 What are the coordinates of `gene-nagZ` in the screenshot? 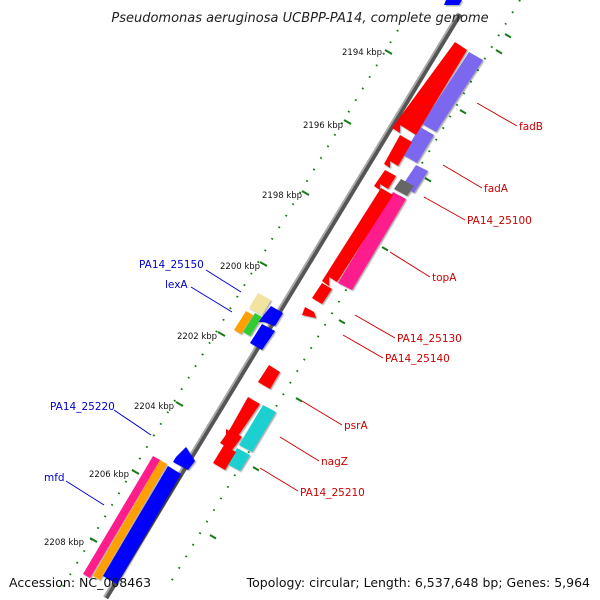 It's located at (243, 417).